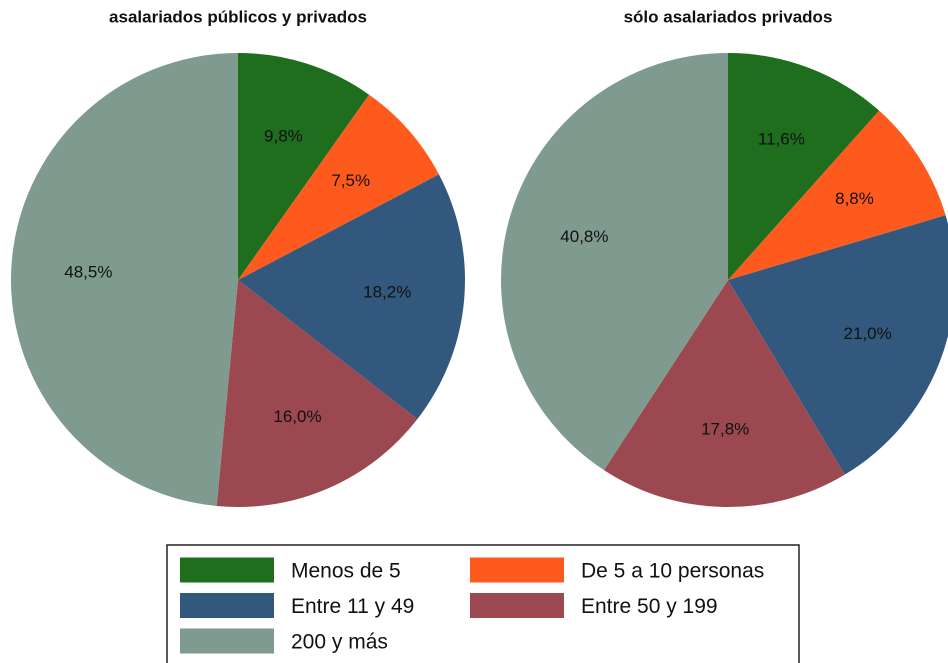 The width and height of the screenshot is (948, 663). What do you see at coordinates (350, 180) in the screenshot?
I see `data-label: 7,5%` at bounding box center [350, 180].